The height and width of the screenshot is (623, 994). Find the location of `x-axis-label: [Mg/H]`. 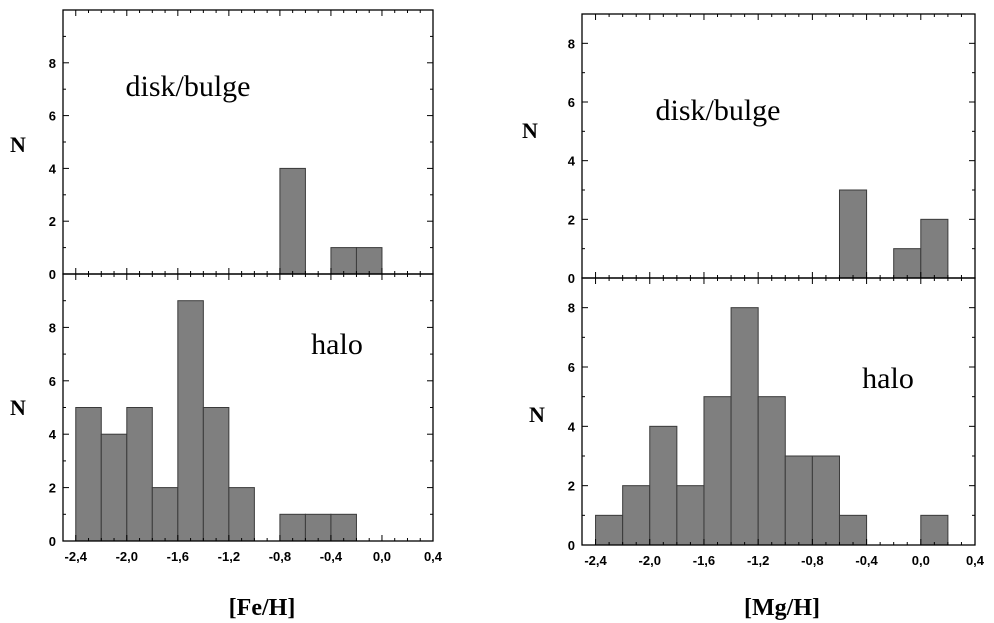

x-axis-label: [Mg/H] is located at coordinates (782, 608).